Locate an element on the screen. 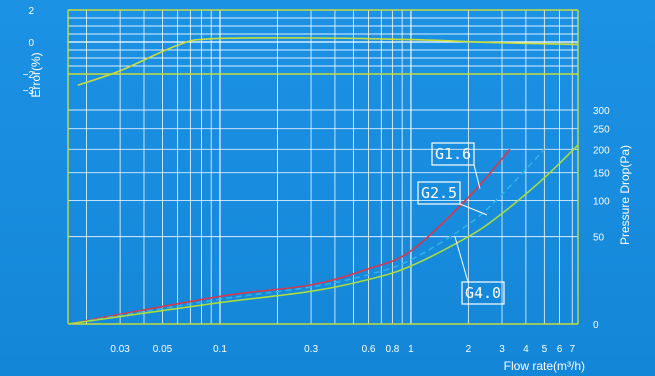  pressure-tick-label: 250 is located at coordinates (601, 130).